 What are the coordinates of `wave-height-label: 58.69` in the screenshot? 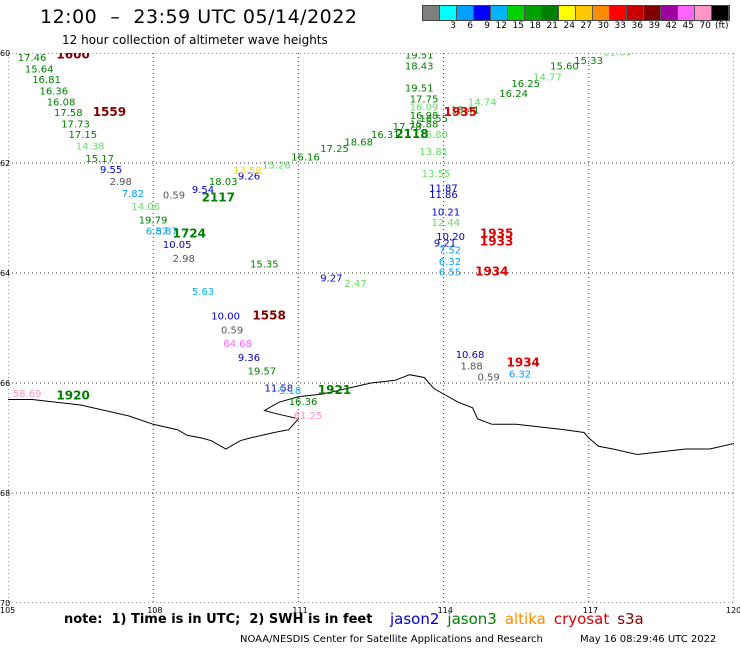 It's located at (27, 394).